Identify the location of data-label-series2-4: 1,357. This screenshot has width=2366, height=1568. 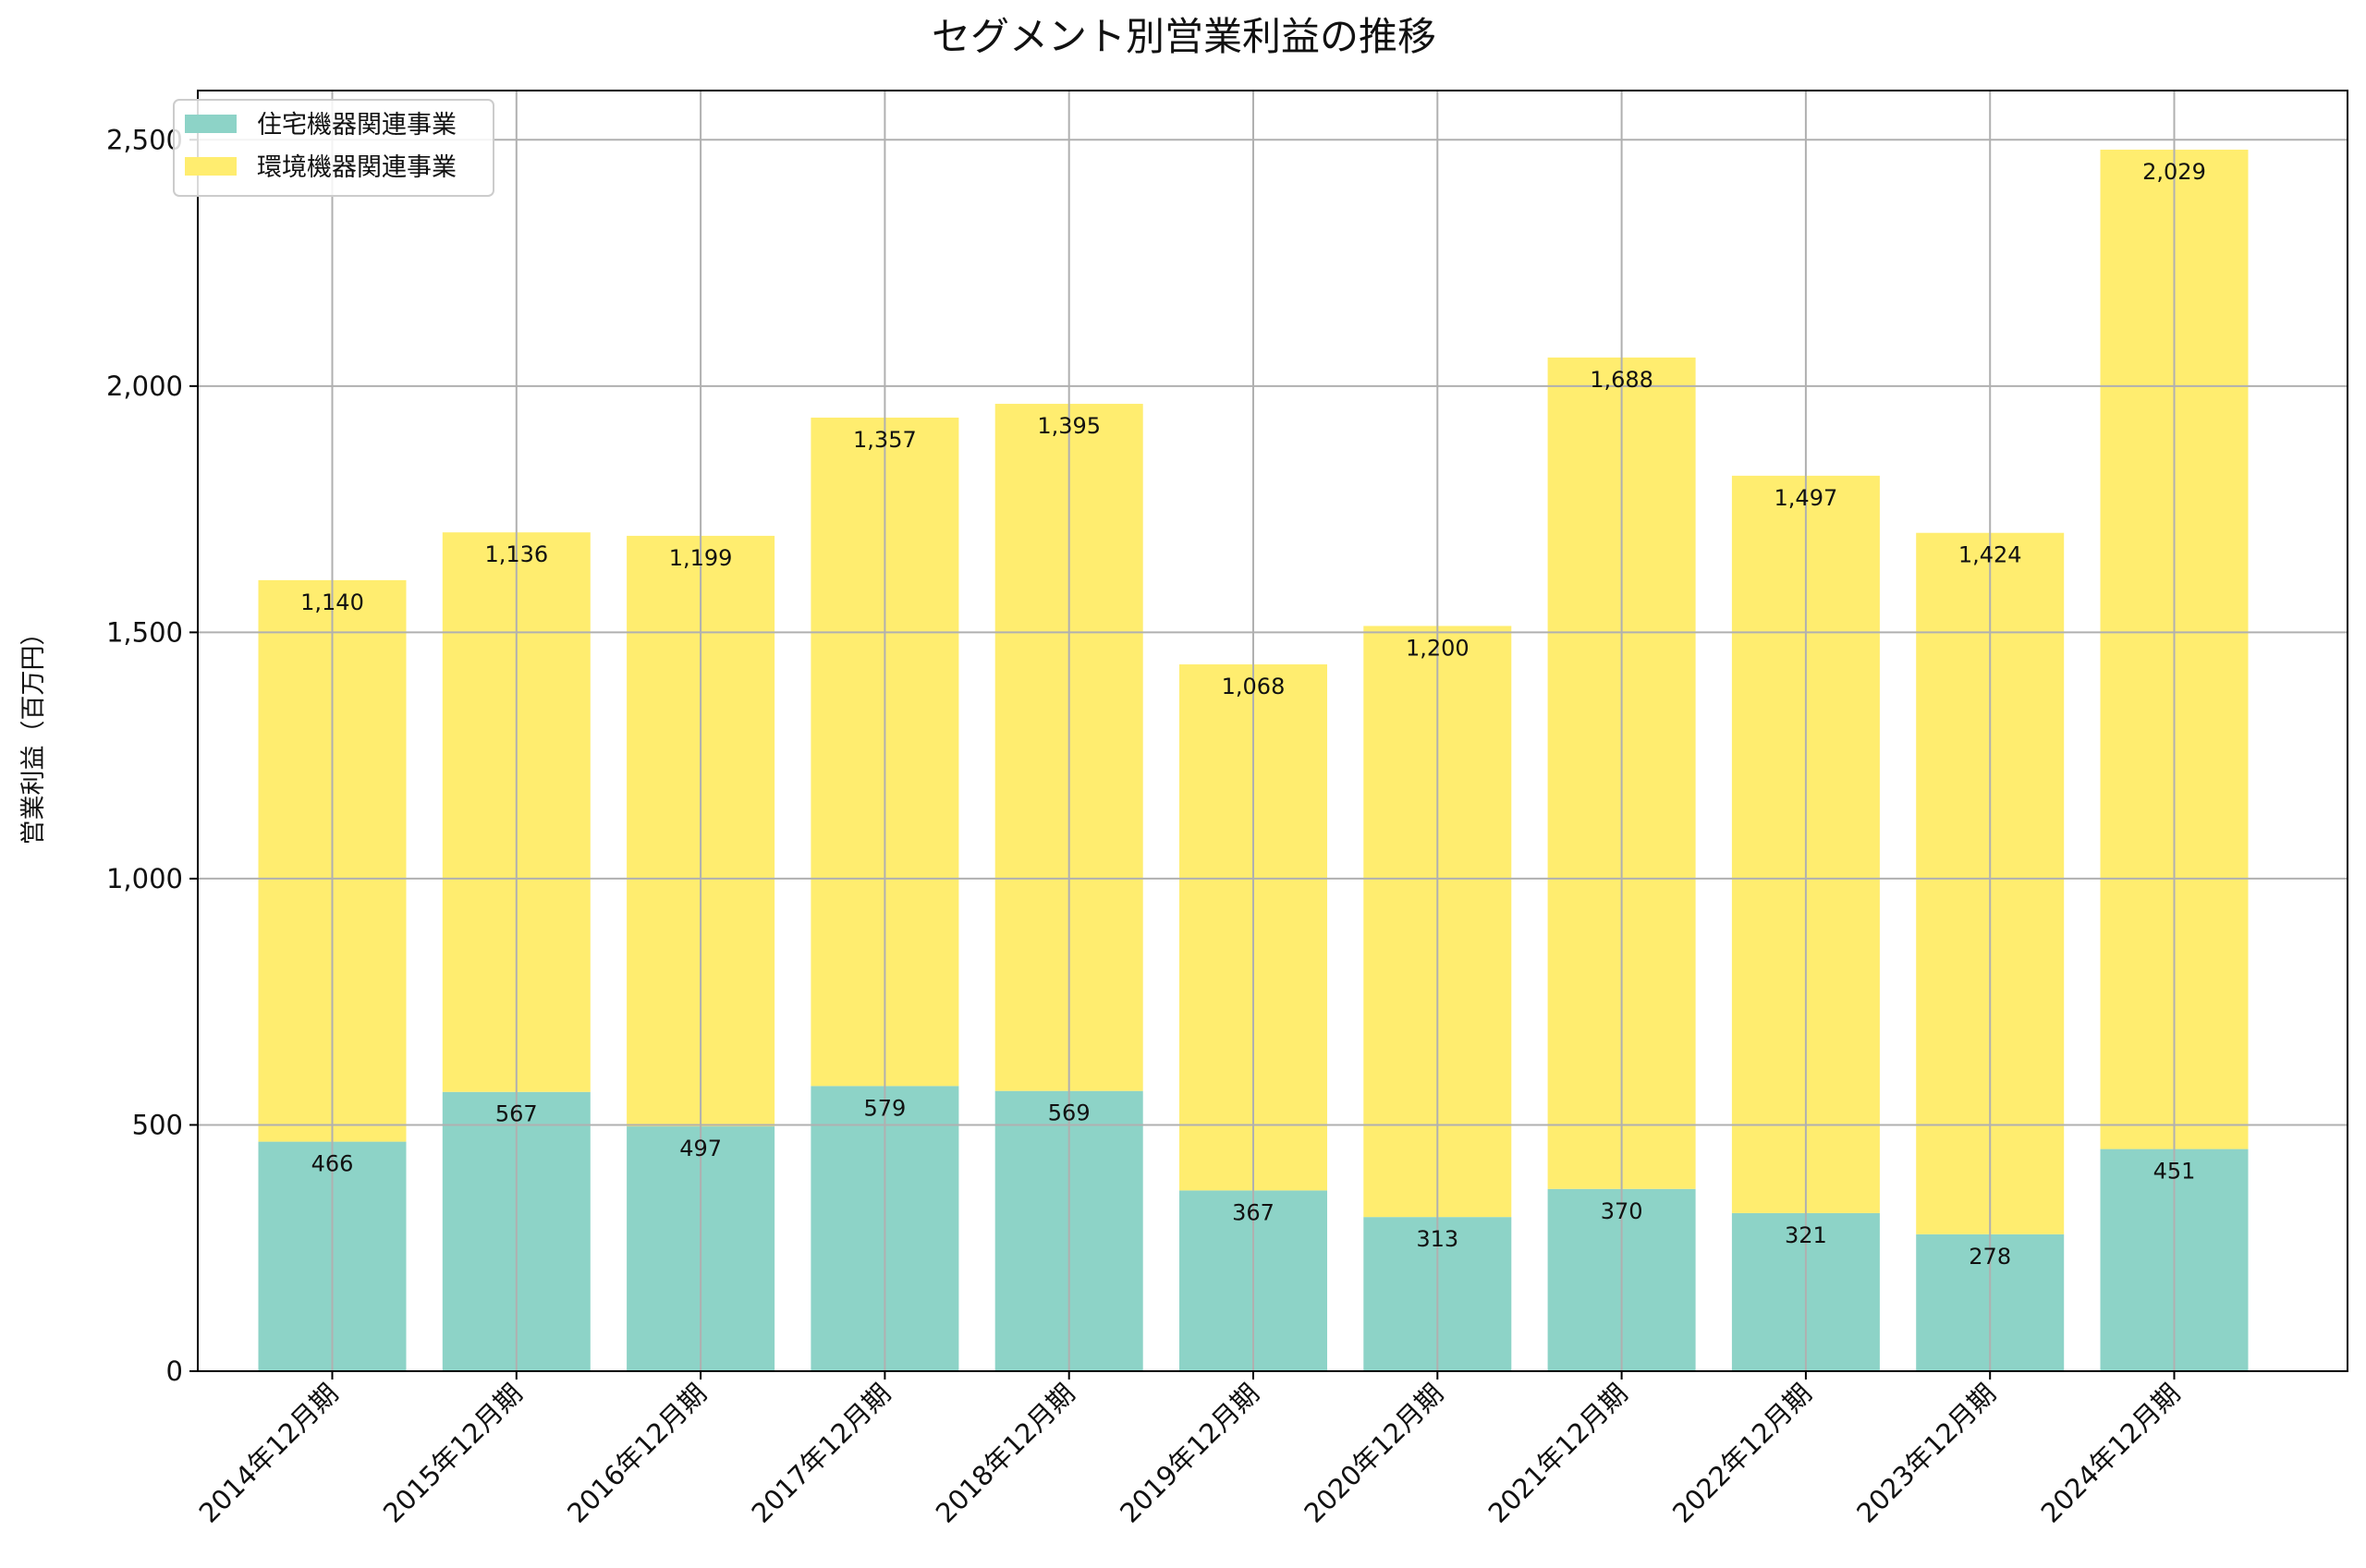
(885, 440).